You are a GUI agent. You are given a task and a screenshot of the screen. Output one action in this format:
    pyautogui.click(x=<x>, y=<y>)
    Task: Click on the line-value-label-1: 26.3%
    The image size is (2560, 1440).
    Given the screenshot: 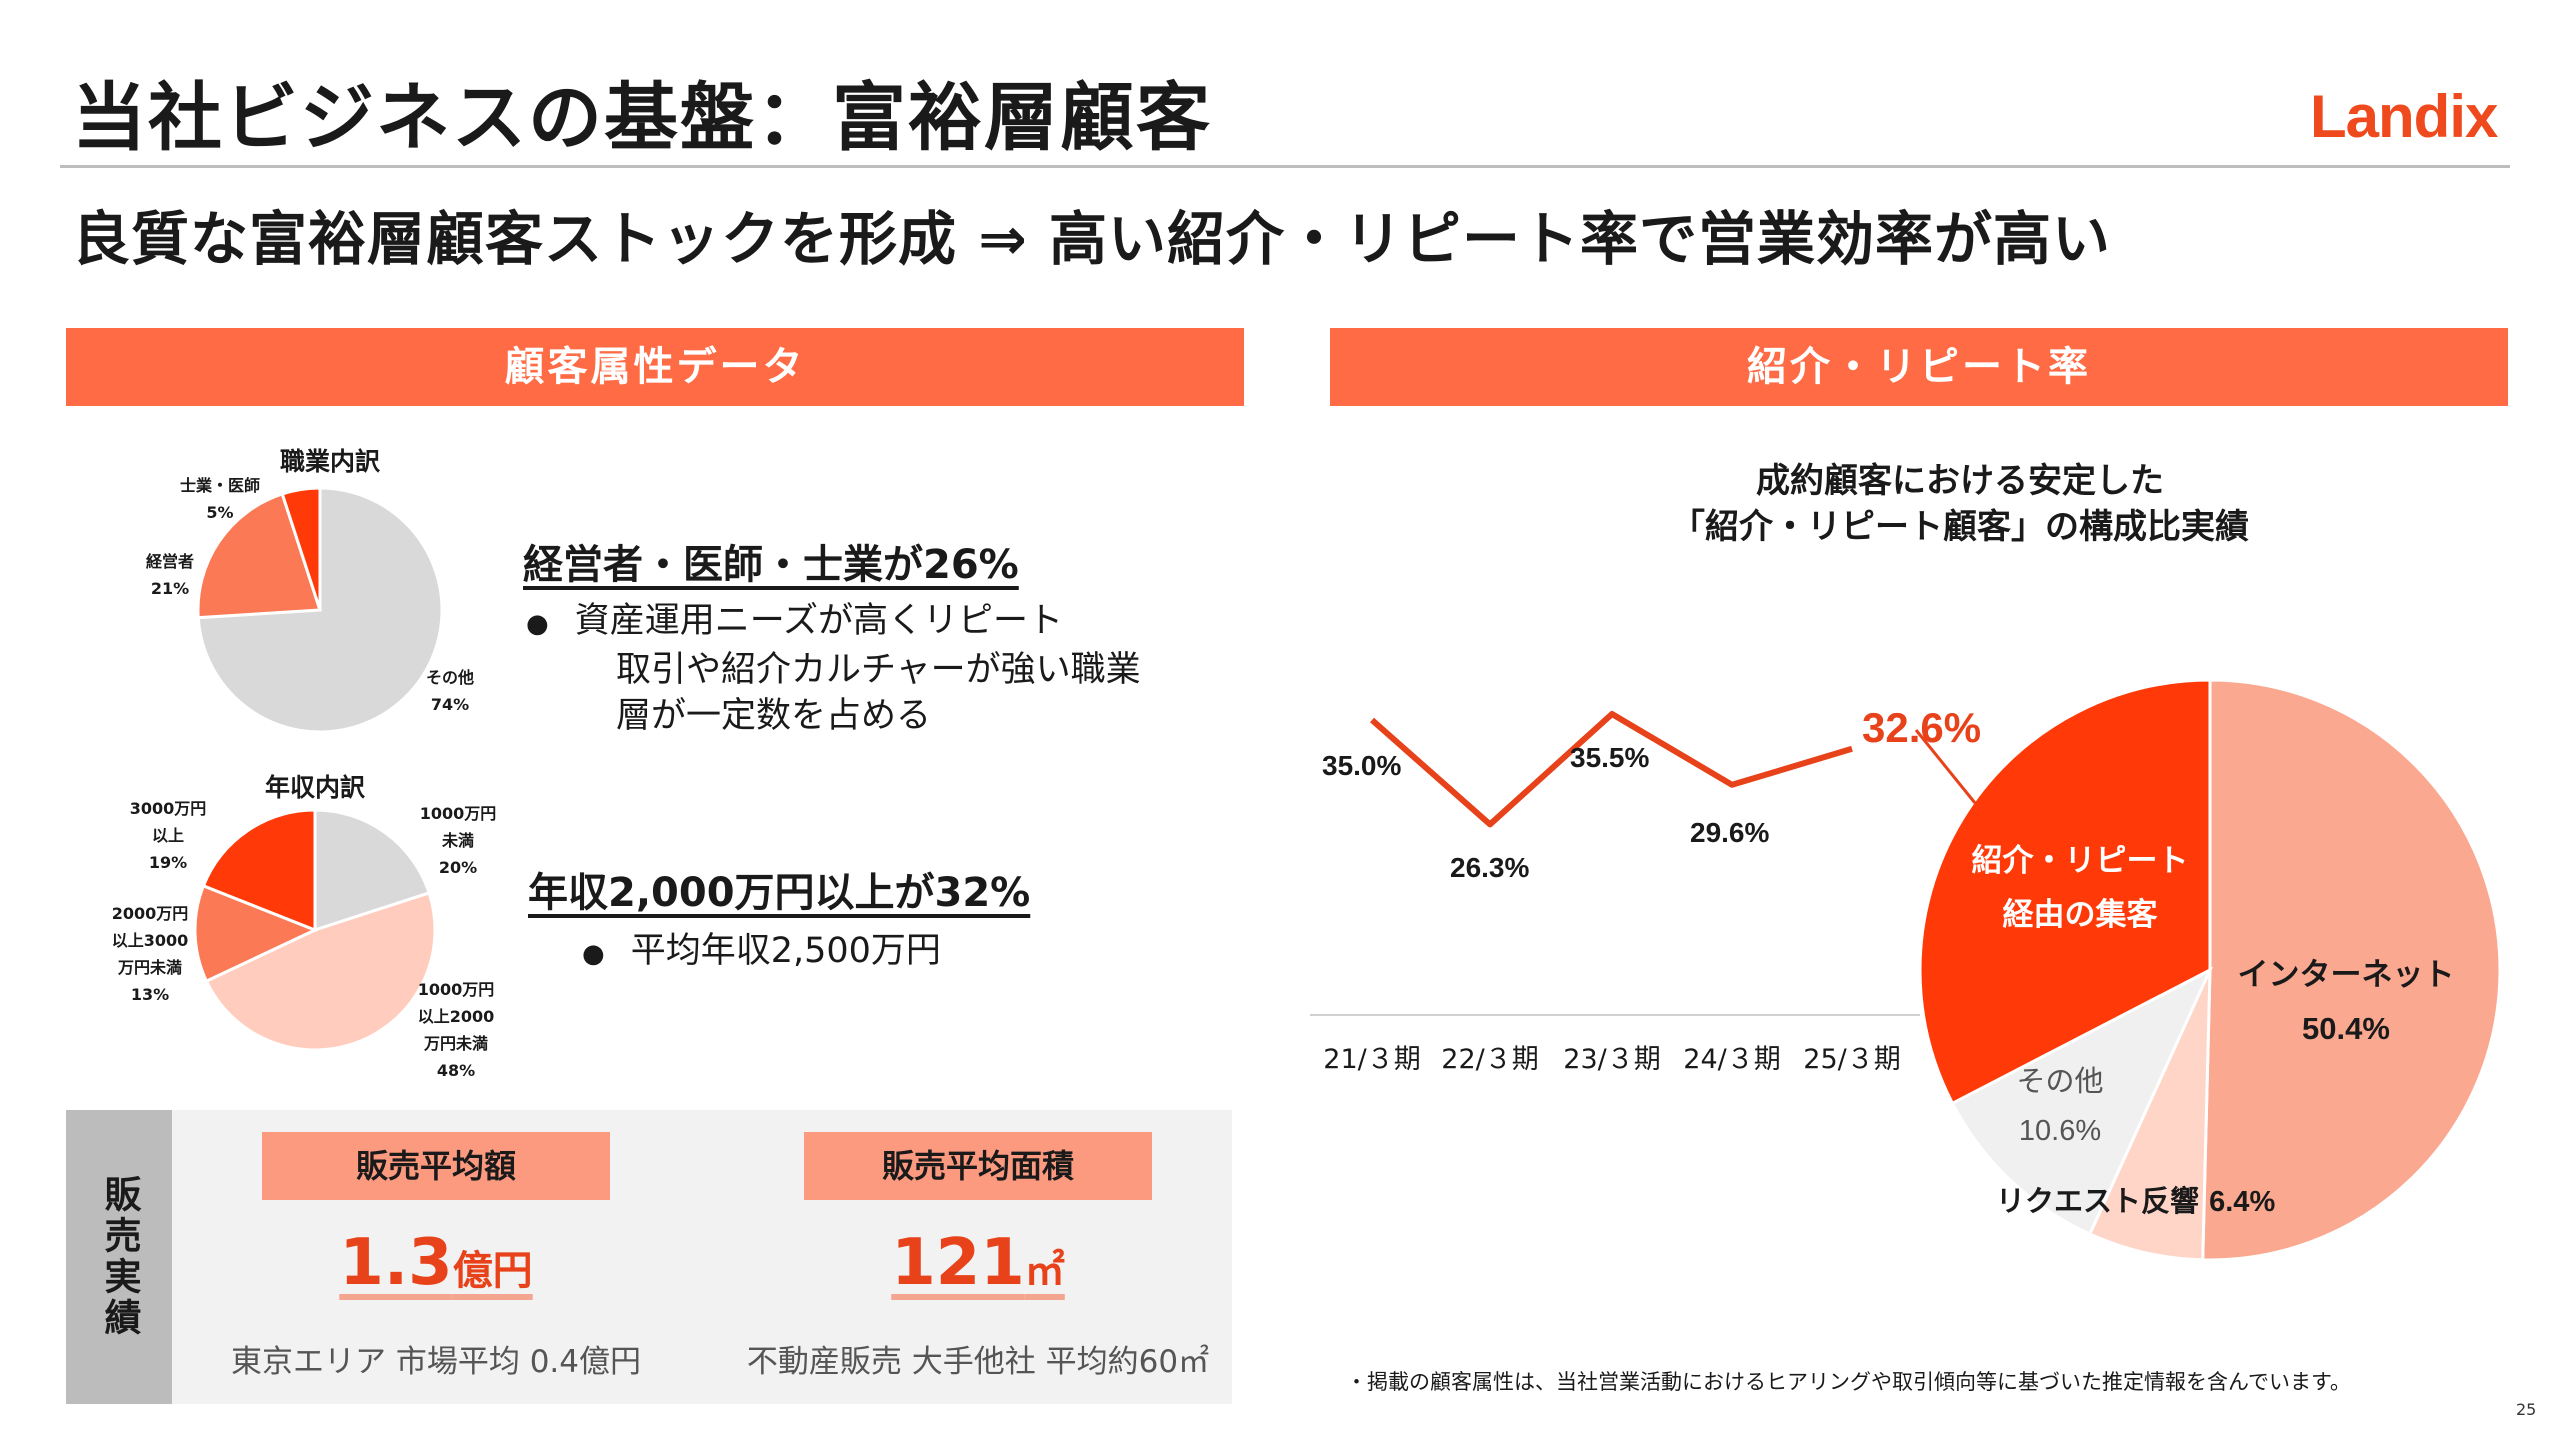 What is the action you would take?
    pyautogui.click(x=1490, y=868)
    